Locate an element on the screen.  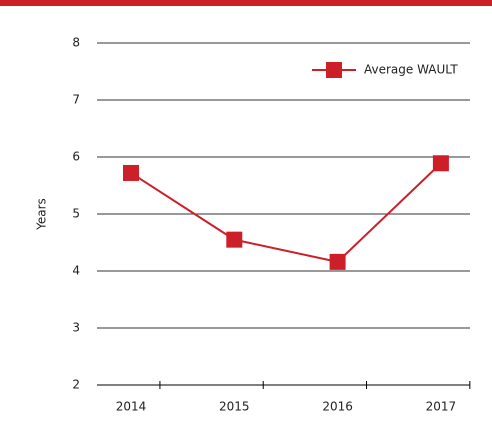
y-axis-label: Years is located at coordinates (42, 214).